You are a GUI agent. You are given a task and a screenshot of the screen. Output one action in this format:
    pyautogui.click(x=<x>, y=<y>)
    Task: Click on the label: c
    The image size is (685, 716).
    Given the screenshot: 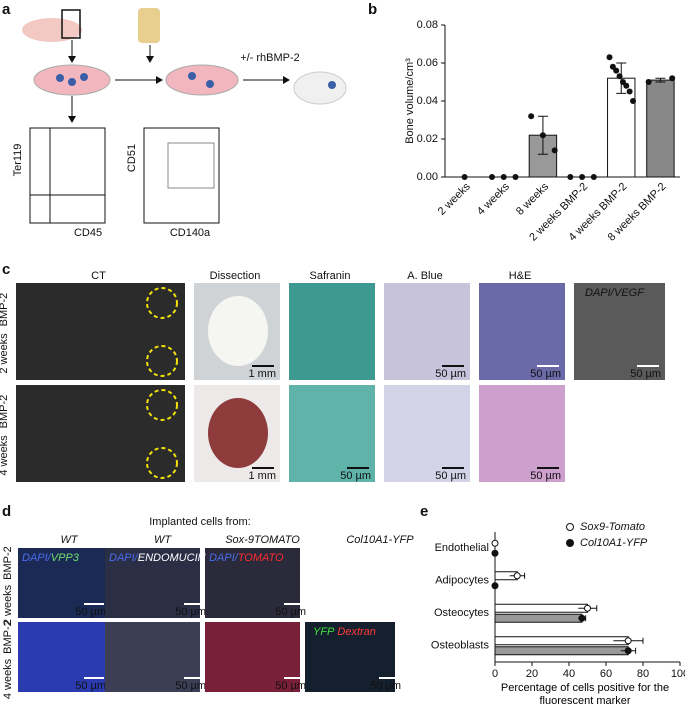 What is the action you would take?
    pyautogui.click(x=6, y=269)
    